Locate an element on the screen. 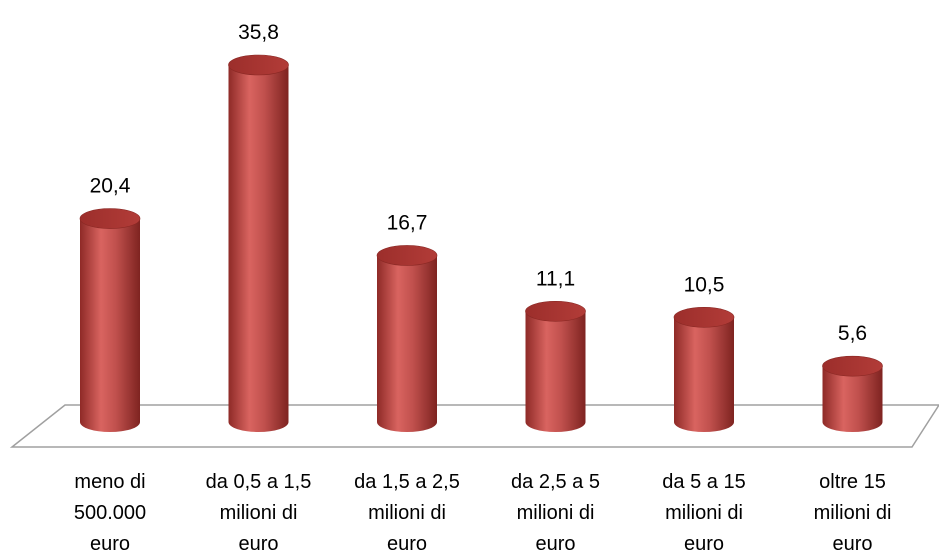  category-label: da 1,5 a 2,5 milioni di euro is located at coordinates (407, 513).